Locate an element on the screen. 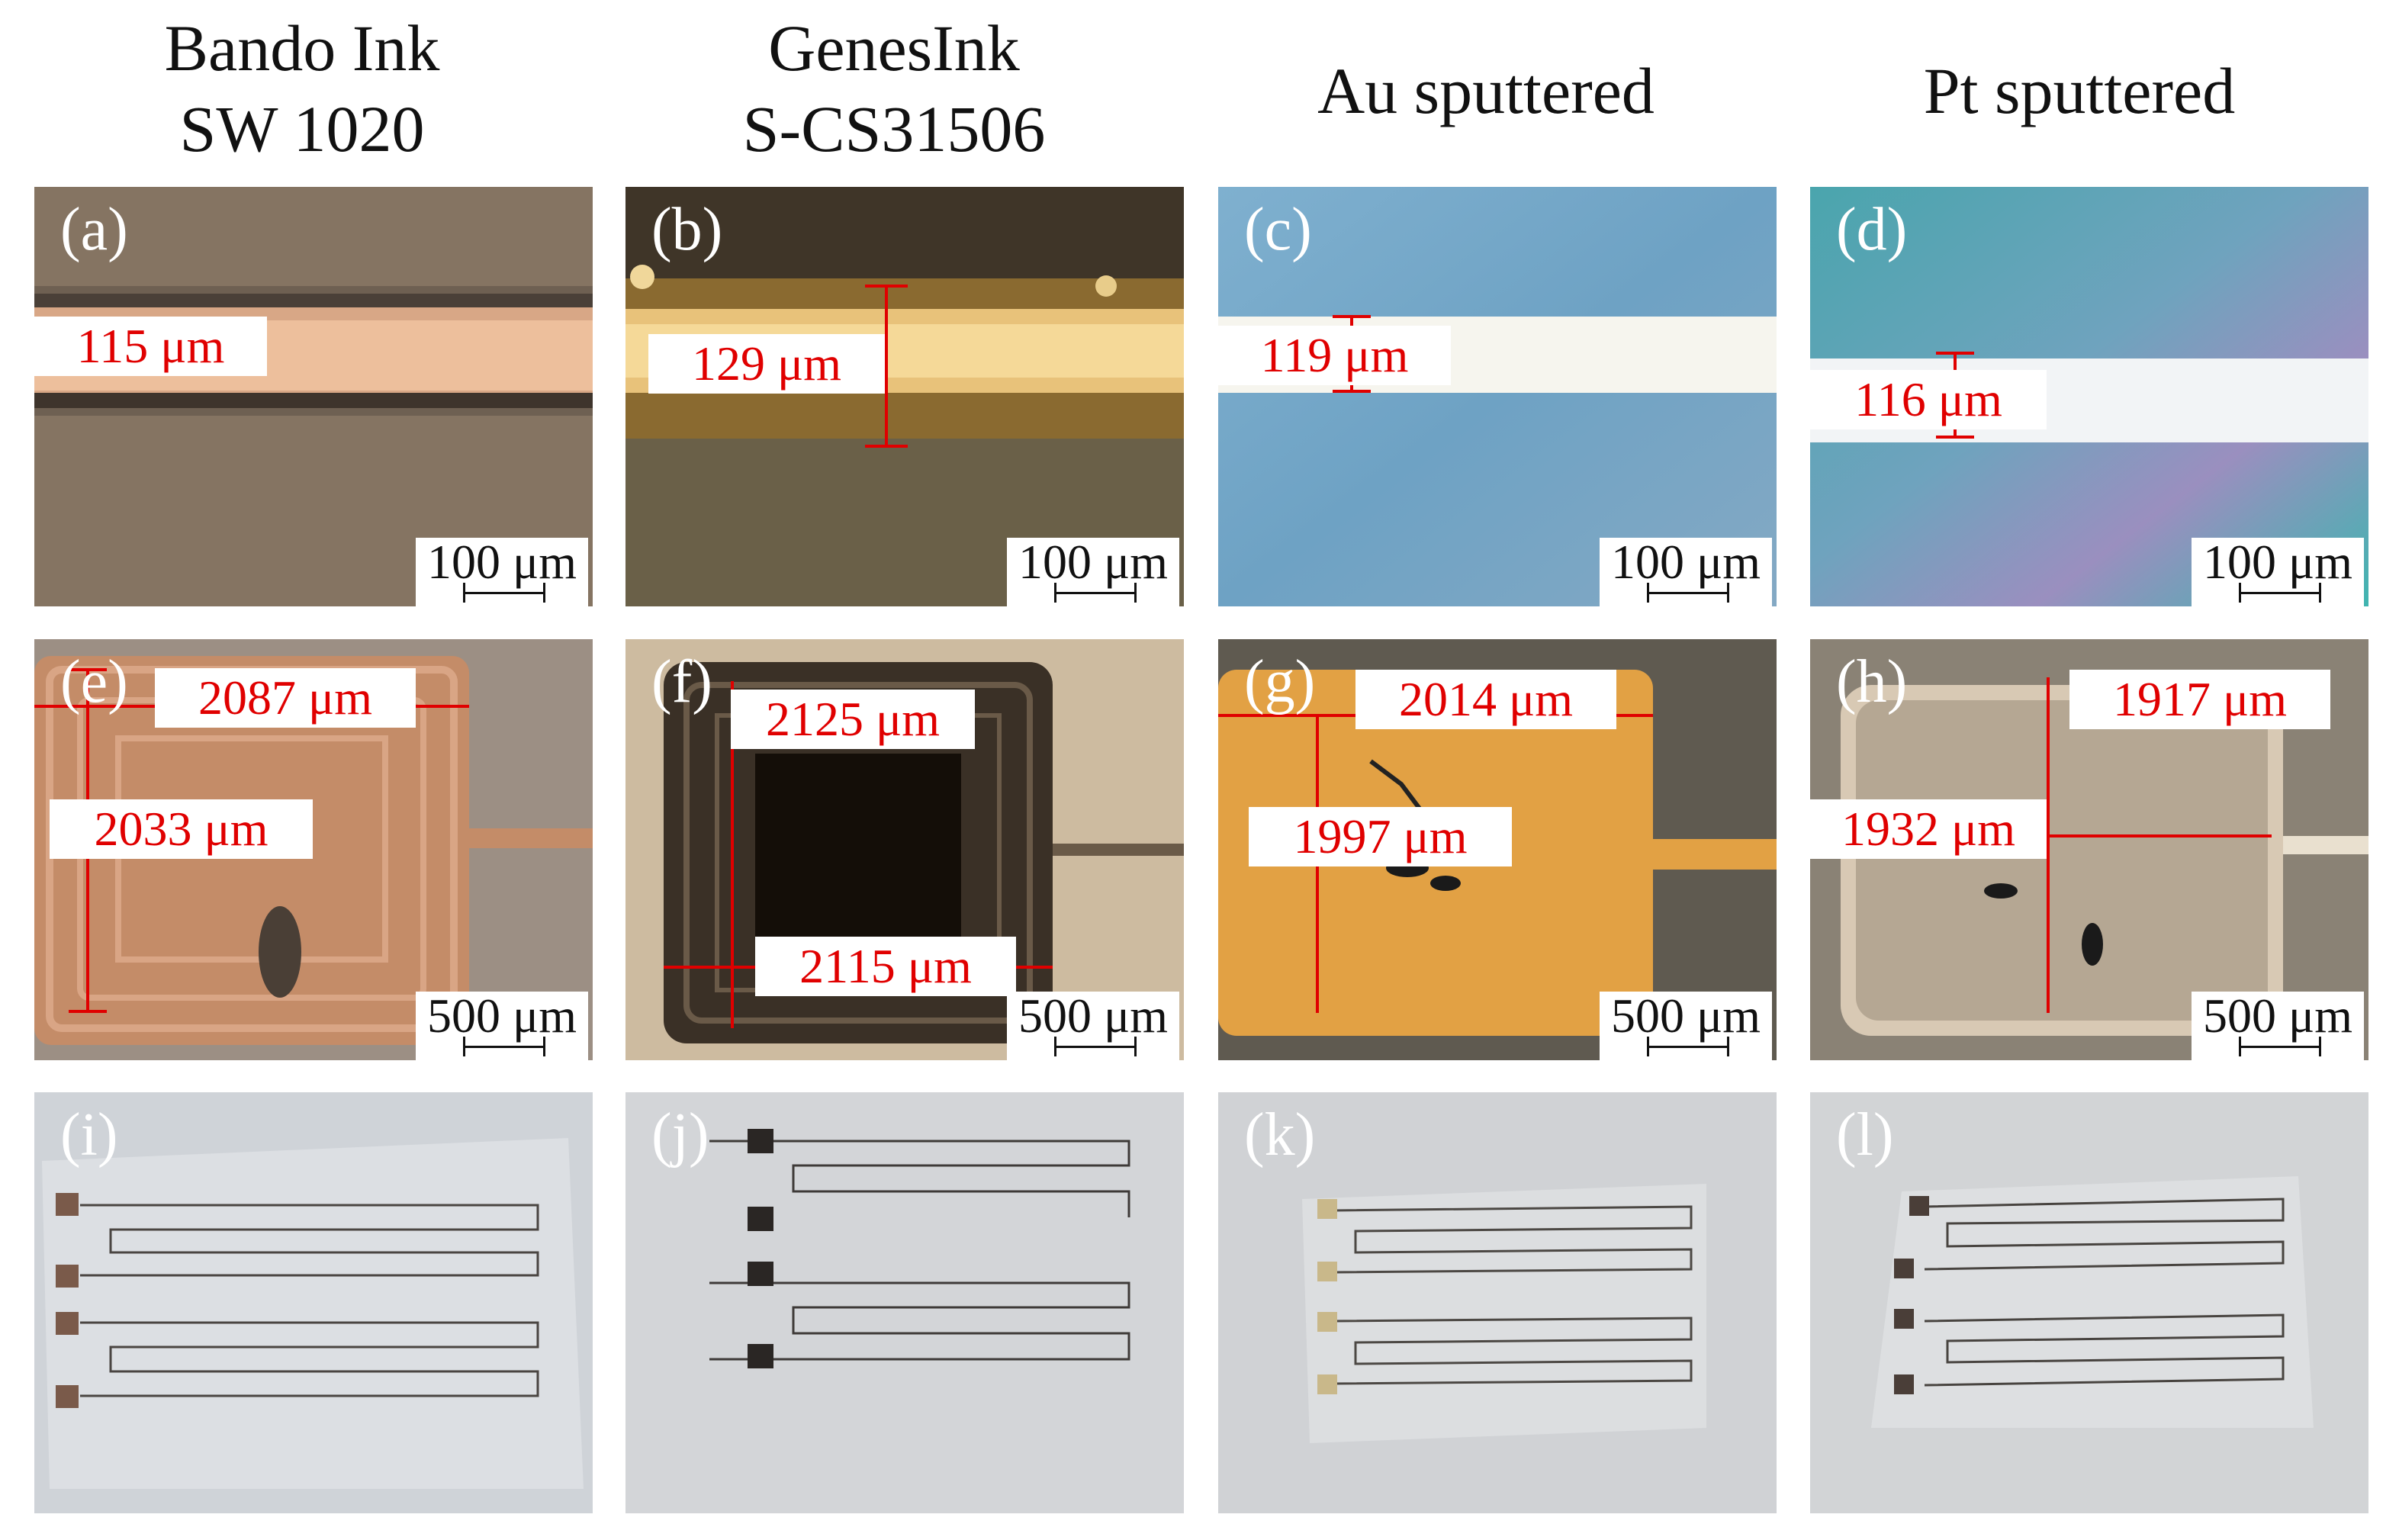 The width and height of the screenshot is (2399, 1540). panel-a: (a) 115 μm 100 μm is located at coordinates (314, 396).